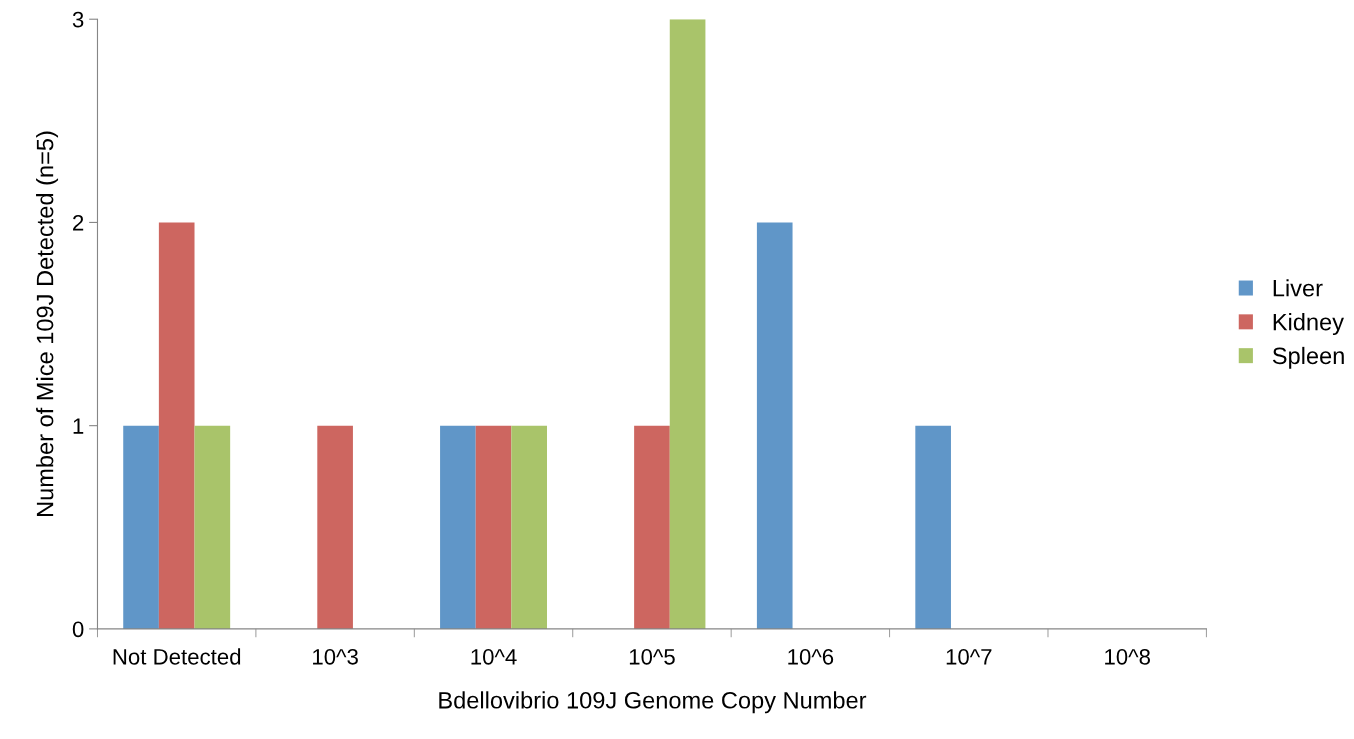 The image size is (1354, 739). Describe the element at coordinates (652, 656) in the screenshot. I see `x-tick-label: 10^5` at that location.